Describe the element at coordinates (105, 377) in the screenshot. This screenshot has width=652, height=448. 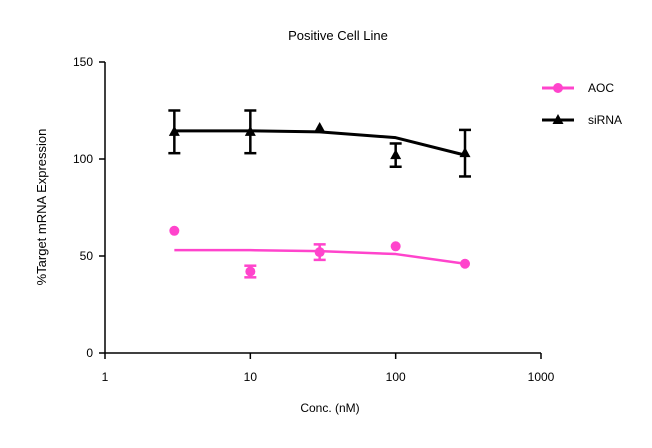
I see `x-tick-label: 1` at that location.